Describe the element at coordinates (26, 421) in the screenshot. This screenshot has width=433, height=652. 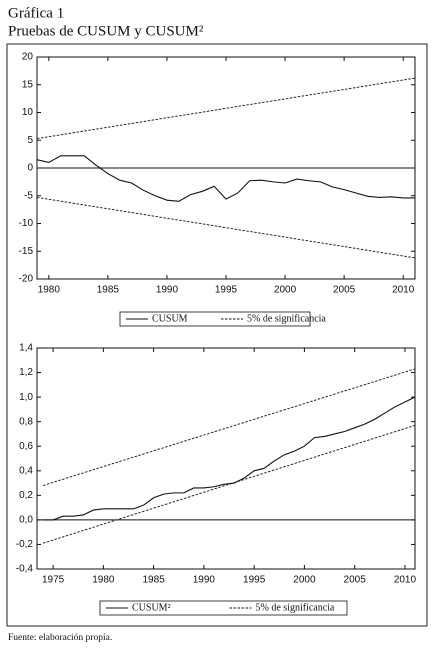
I see `y-tick-label: 0,8` at that location.